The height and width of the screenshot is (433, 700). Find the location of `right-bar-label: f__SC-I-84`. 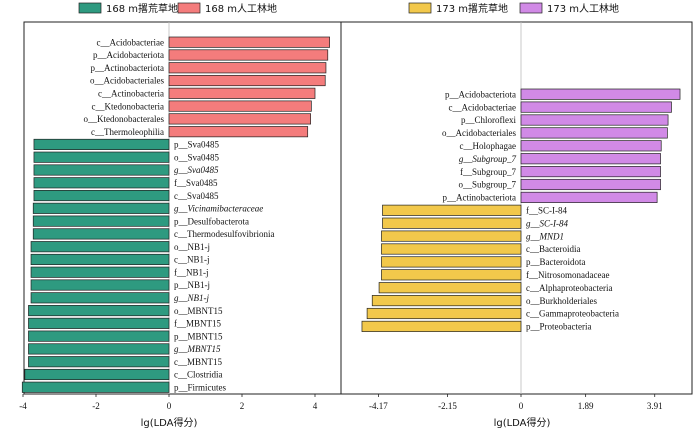

right-bar-label: f__SC-I-84 is located at coordinates (546, 211).